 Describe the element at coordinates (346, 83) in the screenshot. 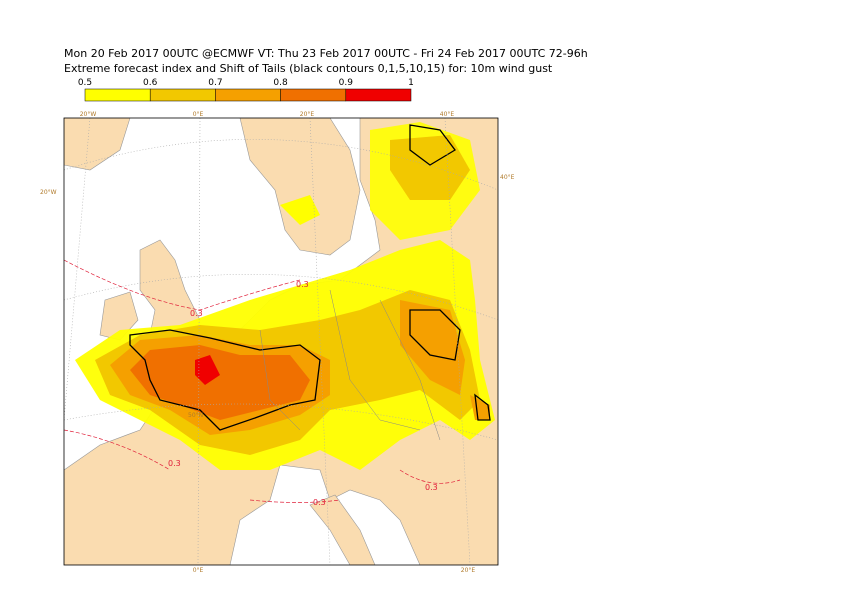

I see `colorbar-label: 0.9` at that location.